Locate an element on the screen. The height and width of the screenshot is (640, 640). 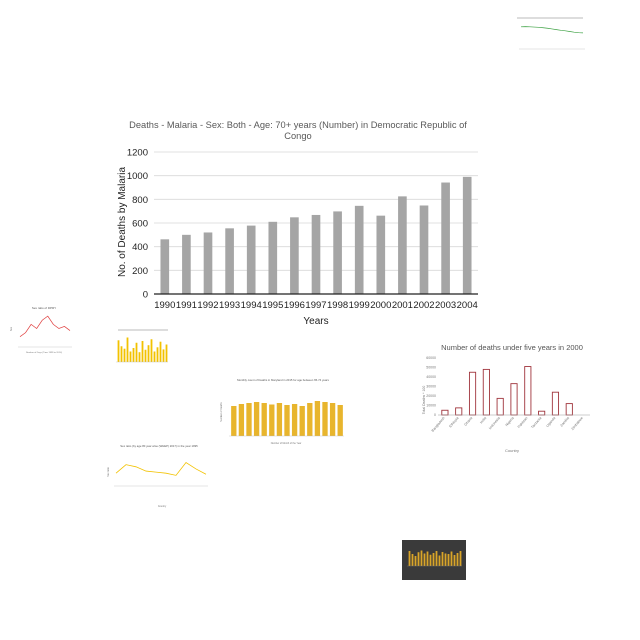
y-tick-label: 60000 is located at coordinates (431, 358).